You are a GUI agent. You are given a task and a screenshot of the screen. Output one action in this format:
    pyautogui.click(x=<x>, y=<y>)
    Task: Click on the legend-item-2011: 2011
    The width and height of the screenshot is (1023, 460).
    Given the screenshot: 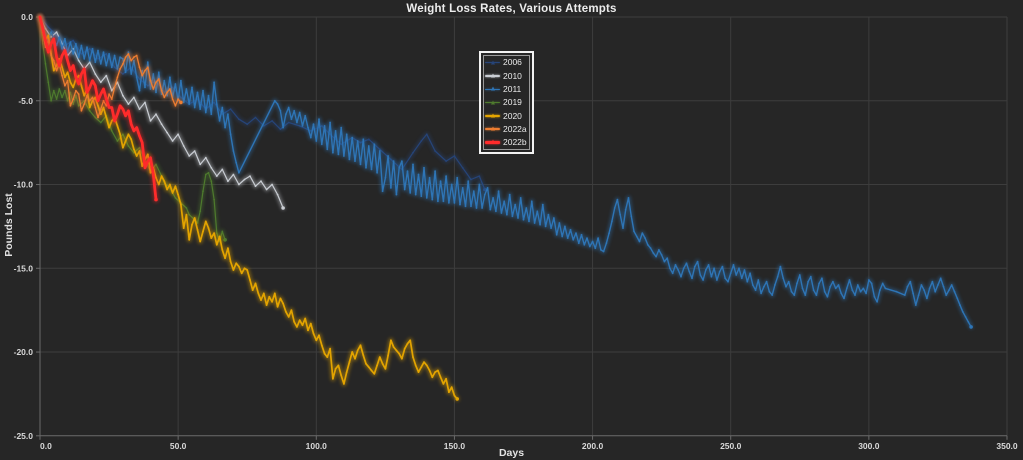 What is the action you would take?
    pyautogui.click(x=506, y=89)
    